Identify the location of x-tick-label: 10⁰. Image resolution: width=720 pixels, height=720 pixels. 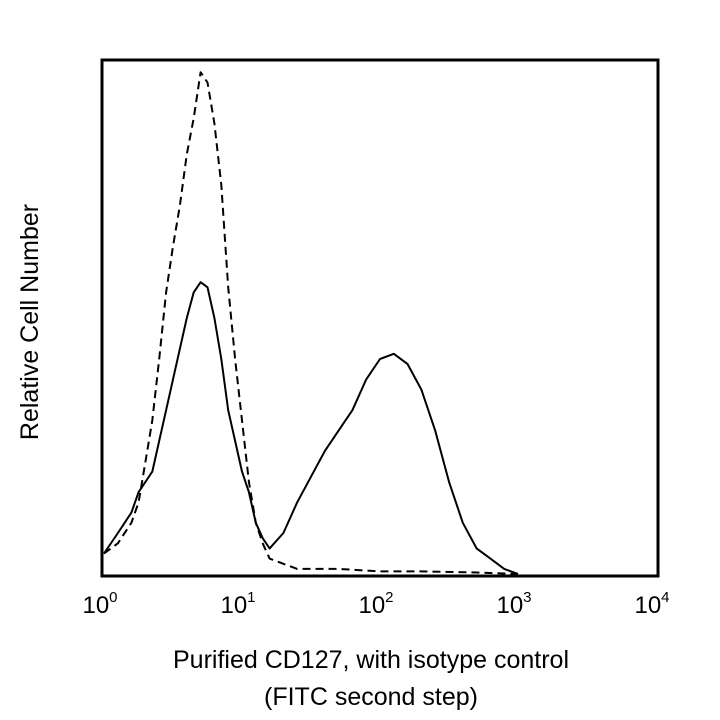
(99, 604).